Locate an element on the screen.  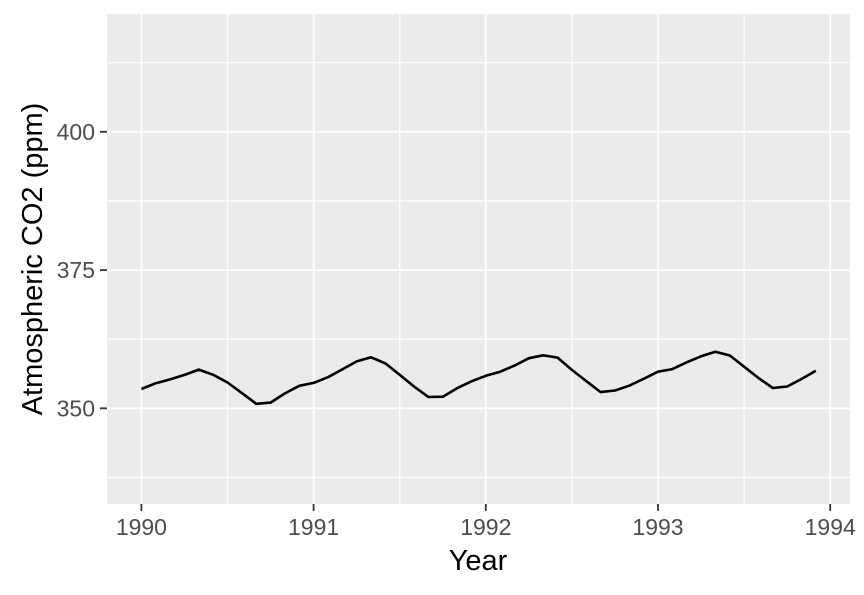
y-tick-label: 375 is located at coordinates (76, 270).